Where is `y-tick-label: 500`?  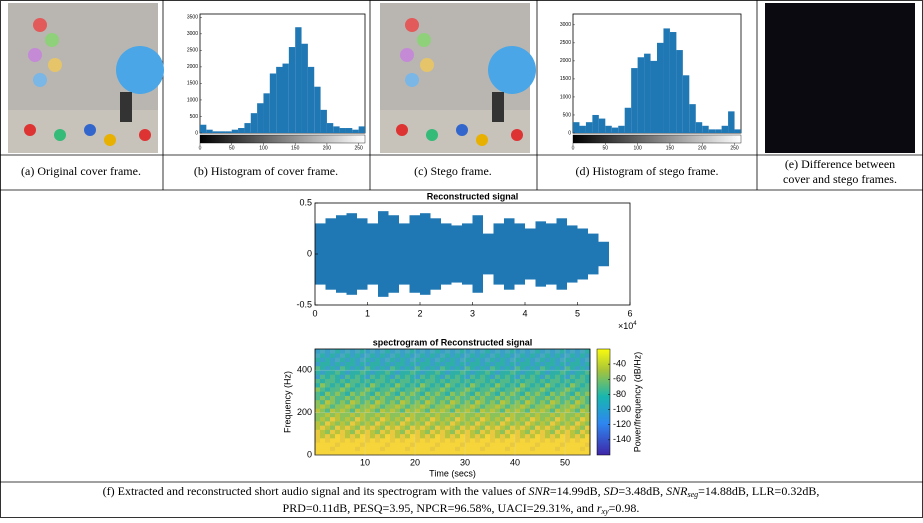
y-tick-label: 500 is located at coordinates (567, 115).